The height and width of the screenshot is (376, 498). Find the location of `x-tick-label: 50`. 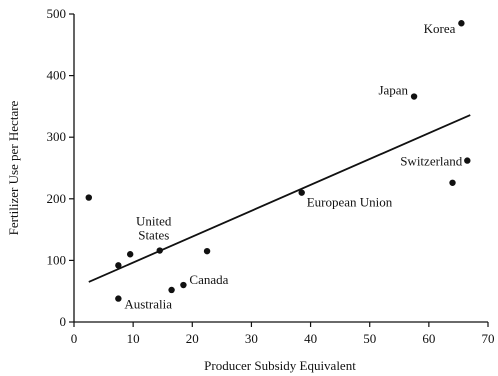

x-tick-label: 50 is located at coordinates (369, 338).